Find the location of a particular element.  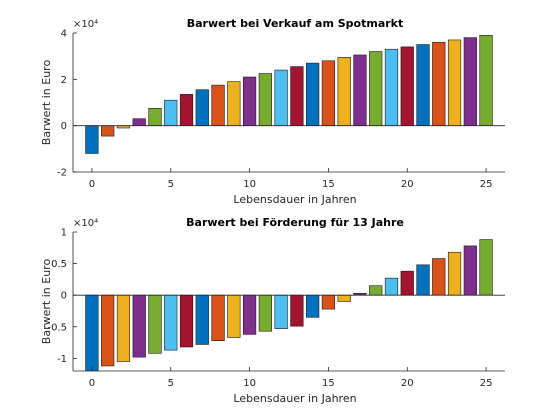

y-tick-label: -2 is located at coordinates (62, 173).